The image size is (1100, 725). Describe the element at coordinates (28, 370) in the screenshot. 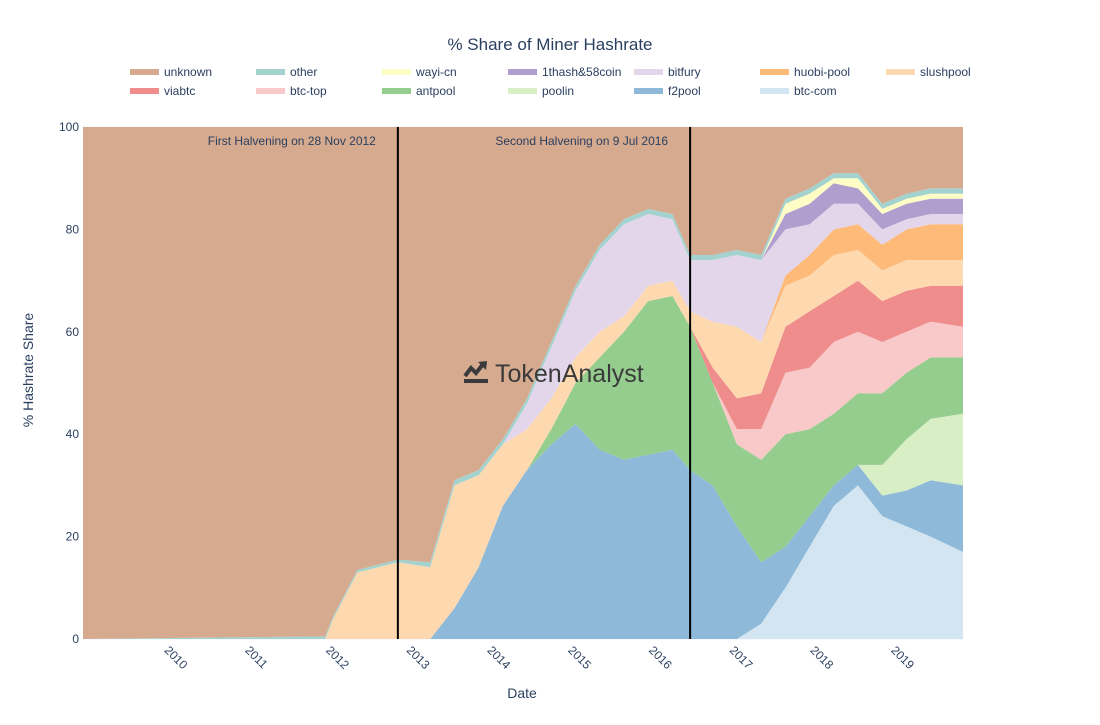

I see `y-axis-label: % Hashrate Share` at that location.